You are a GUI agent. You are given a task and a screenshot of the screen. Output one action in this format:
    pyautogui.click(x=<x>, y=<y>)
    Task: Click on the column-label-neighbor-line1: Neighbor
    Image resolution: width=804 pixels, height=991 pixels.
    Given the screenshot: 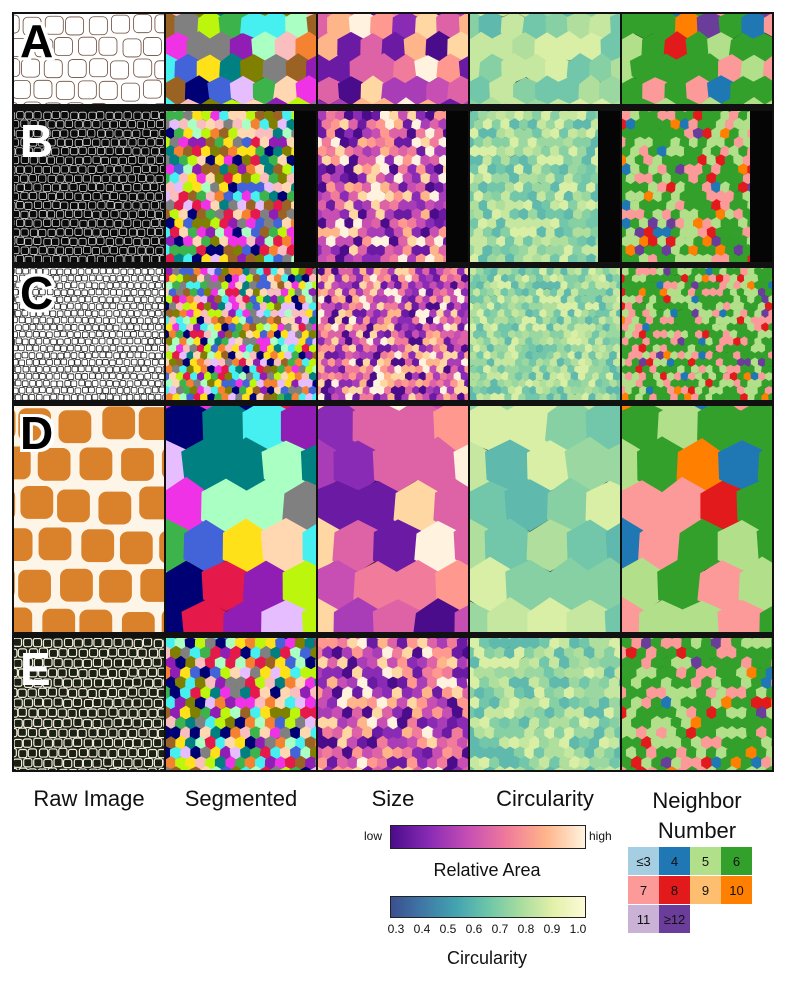 What is the action you would take?
    pyautogui.click(x=697, y=800)
    